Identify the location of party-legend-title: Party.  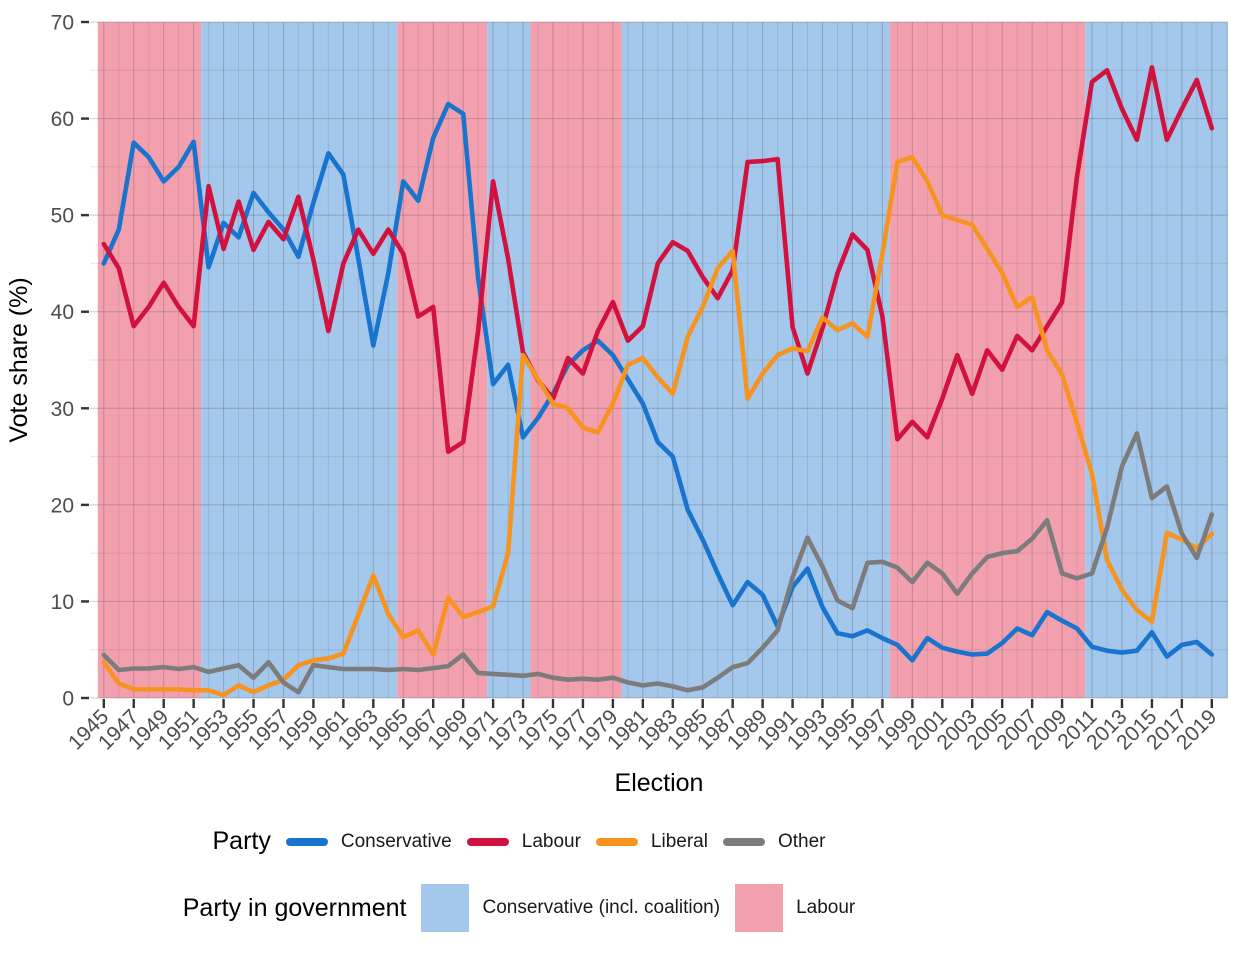
(241, 841).